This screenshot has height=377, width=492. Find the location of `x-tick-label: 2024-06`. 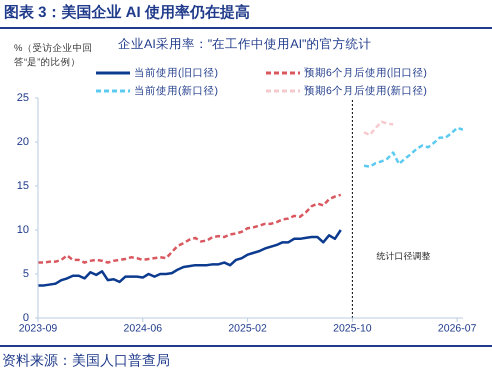

x-tick-label: 2024-06 is located at coordinates (143, 328).